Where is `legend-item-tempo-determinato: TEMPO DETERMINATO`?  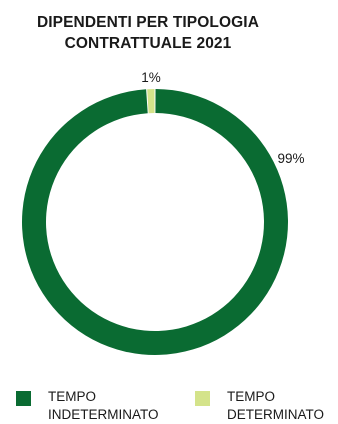
legend-item-tempo-determinato: TEMPO DETERMINATO is located at coordinates (259, 406).